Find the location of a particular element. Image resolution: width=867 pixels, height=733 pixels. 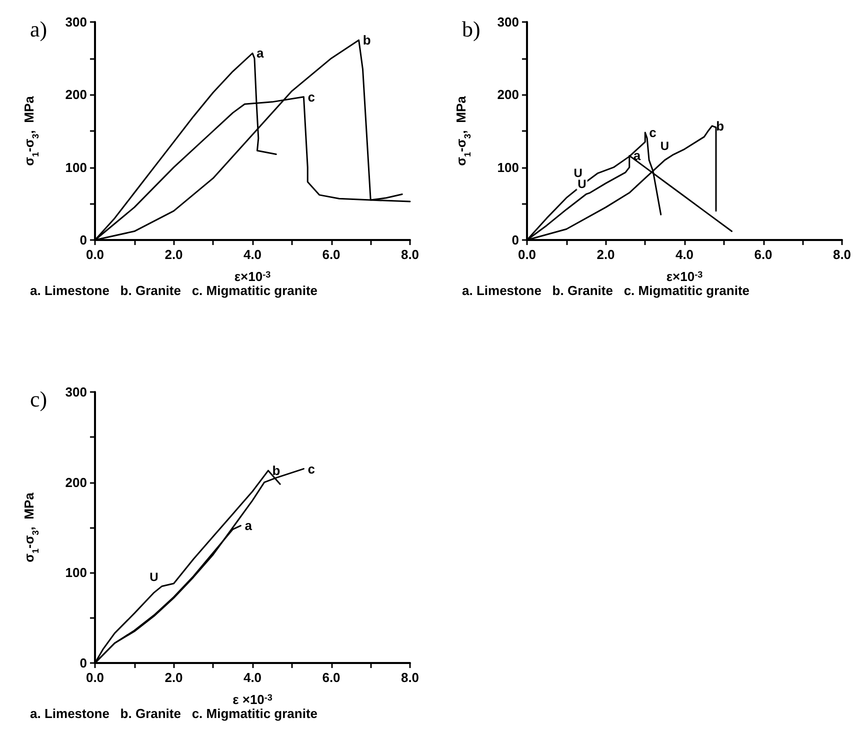

chart-title: c) is located at coordinates (39, 399).